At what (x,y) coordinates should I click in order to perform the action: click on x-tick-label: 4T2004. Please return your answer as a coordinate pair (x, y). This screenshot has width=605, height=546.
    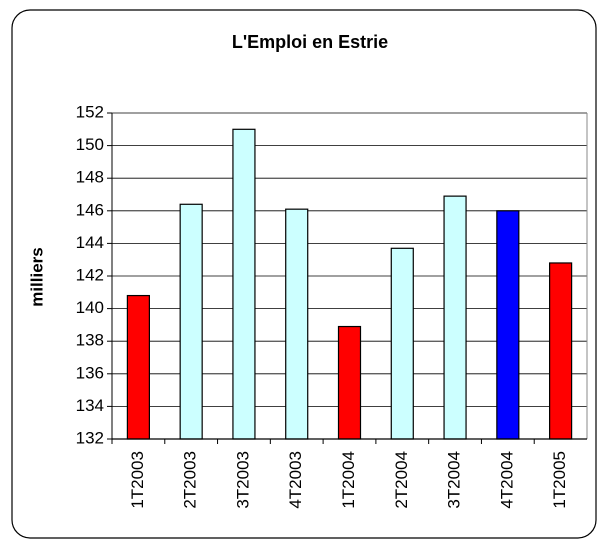
    Looking at the image, I should click on (506, 480).